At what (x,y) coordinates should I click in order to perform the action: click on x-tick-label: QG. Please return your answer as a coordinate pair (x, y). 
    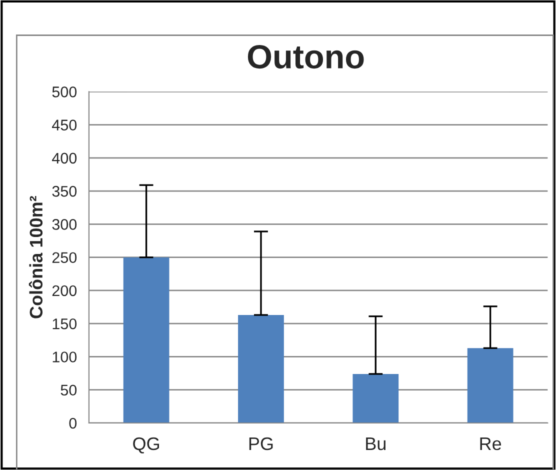
    Looking at the image, I should click on (146, 445).